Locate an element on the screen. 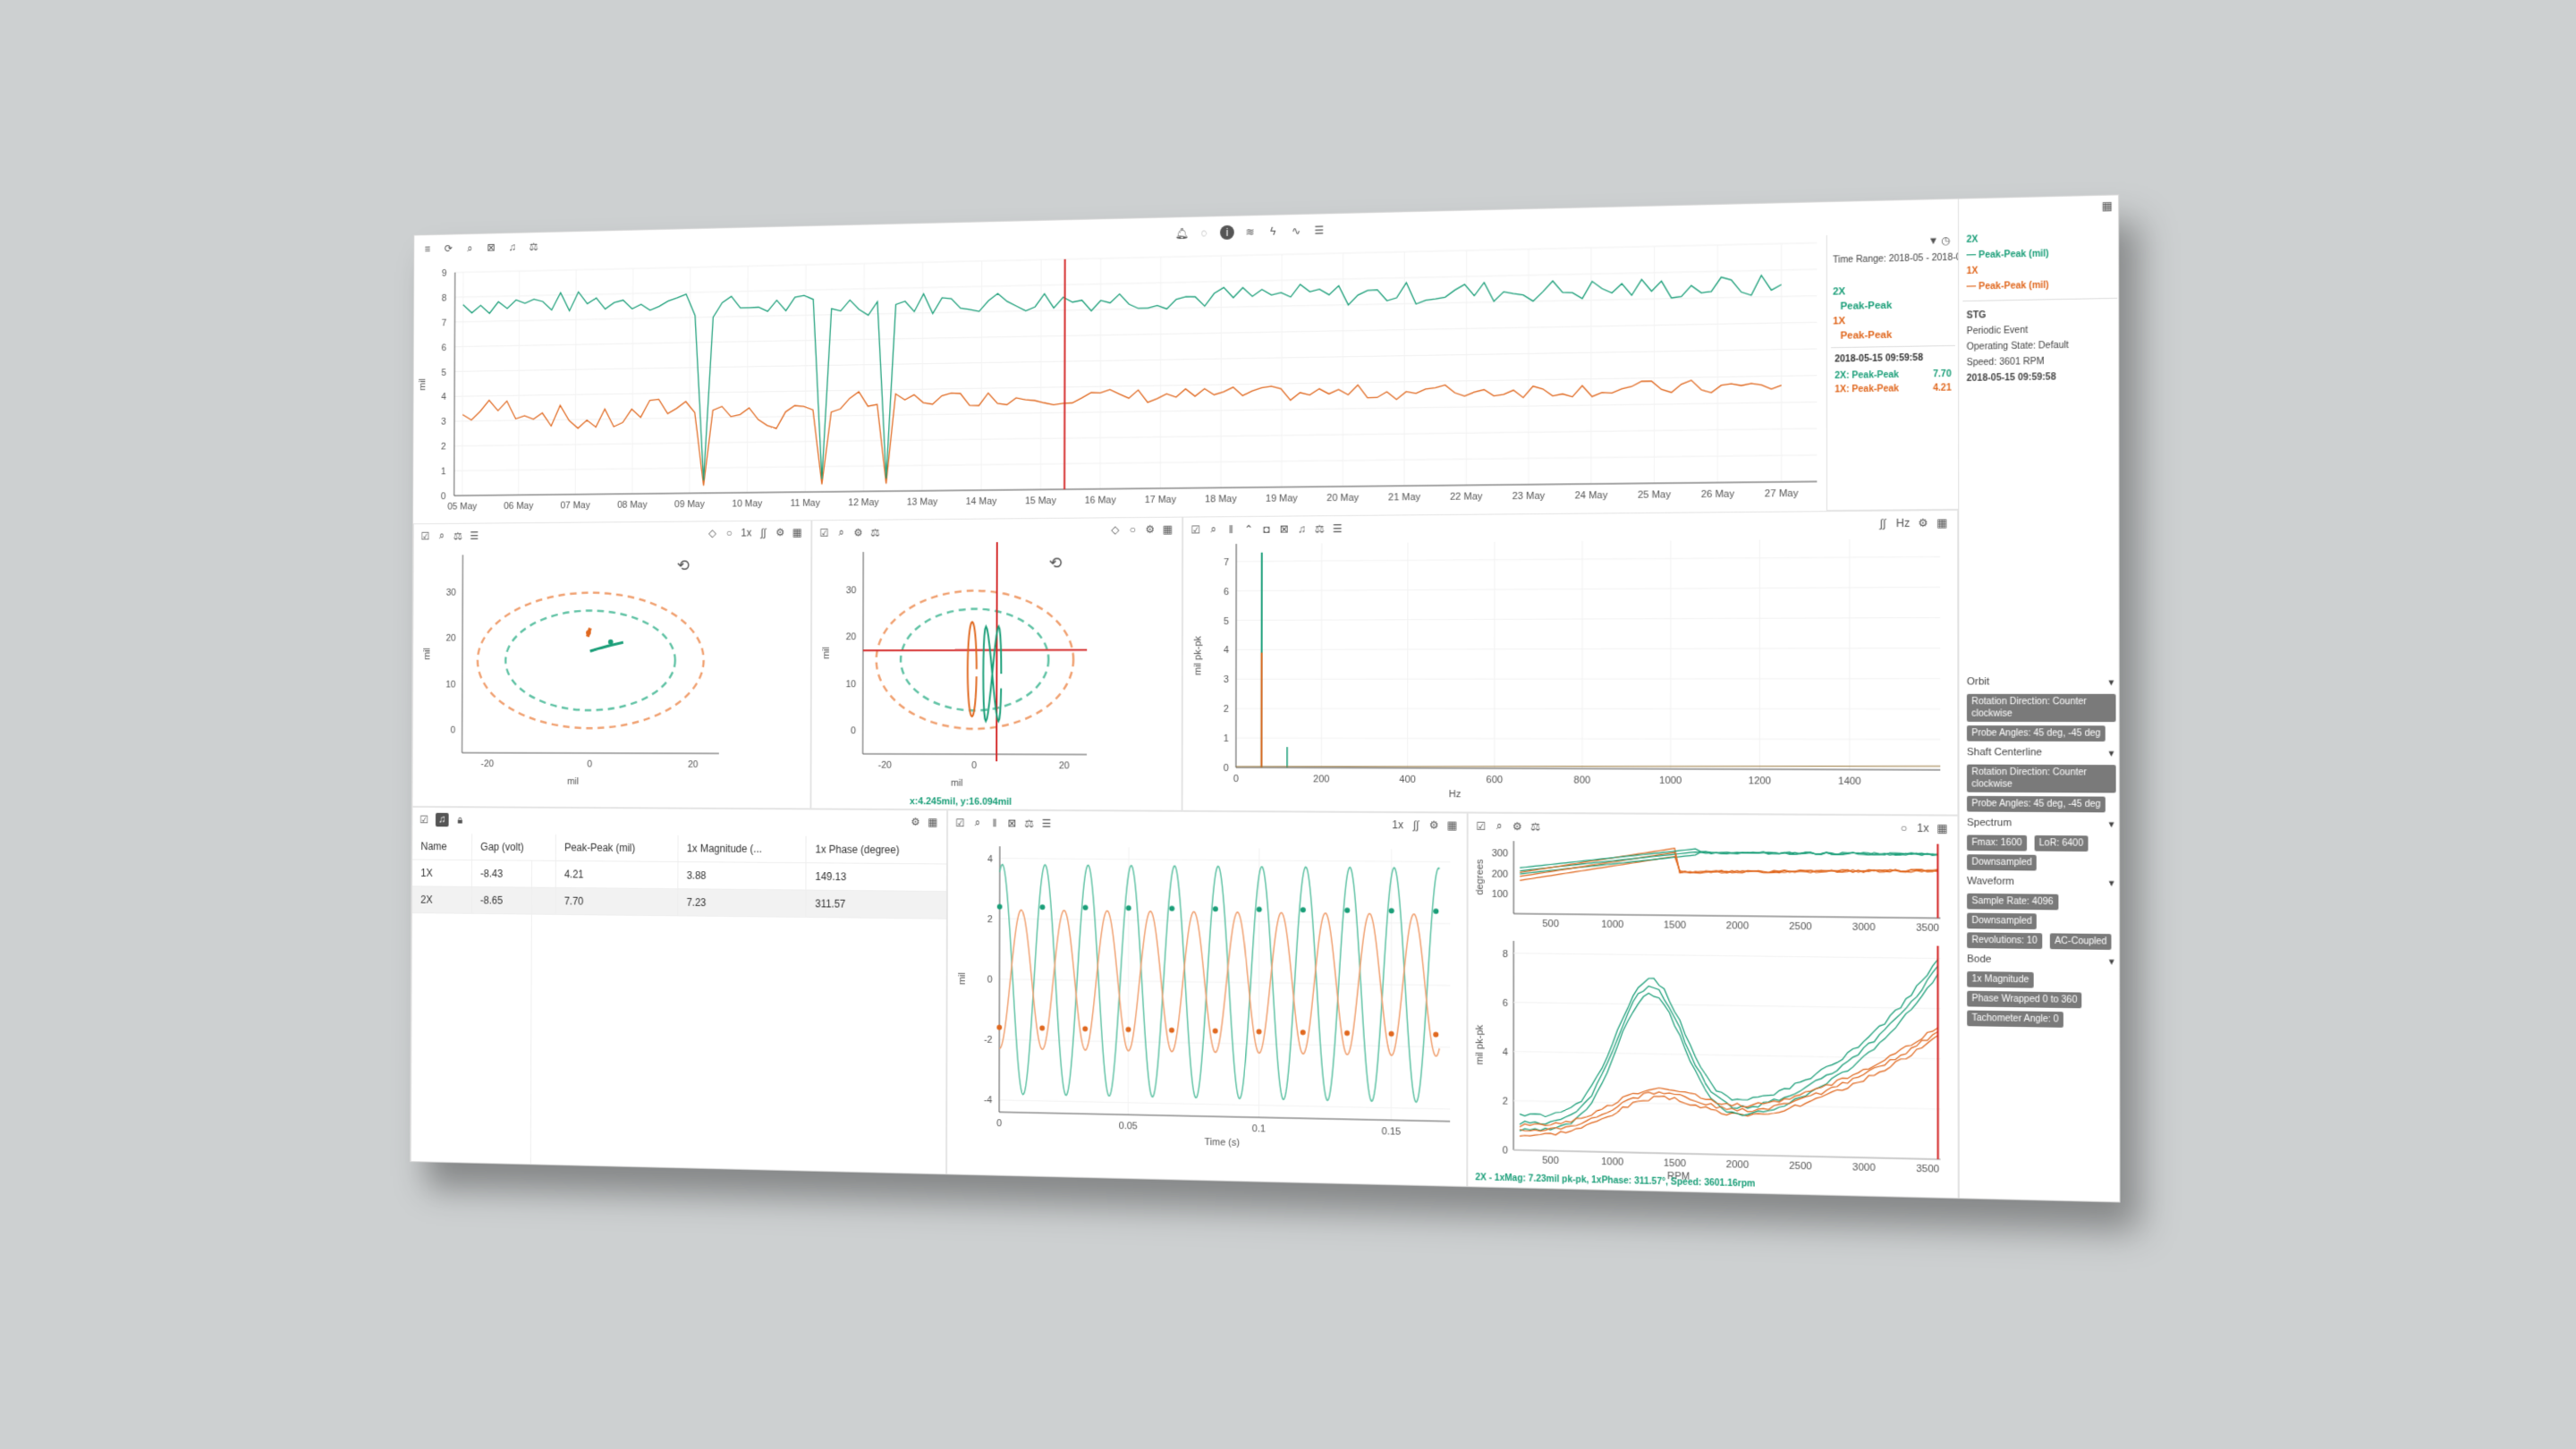 Image resolution: width=2576 pixels, height=1449 pixels. setting-chip: Probe Angles: 45 deg, -45 deg is located at coordinates (2036, 804).